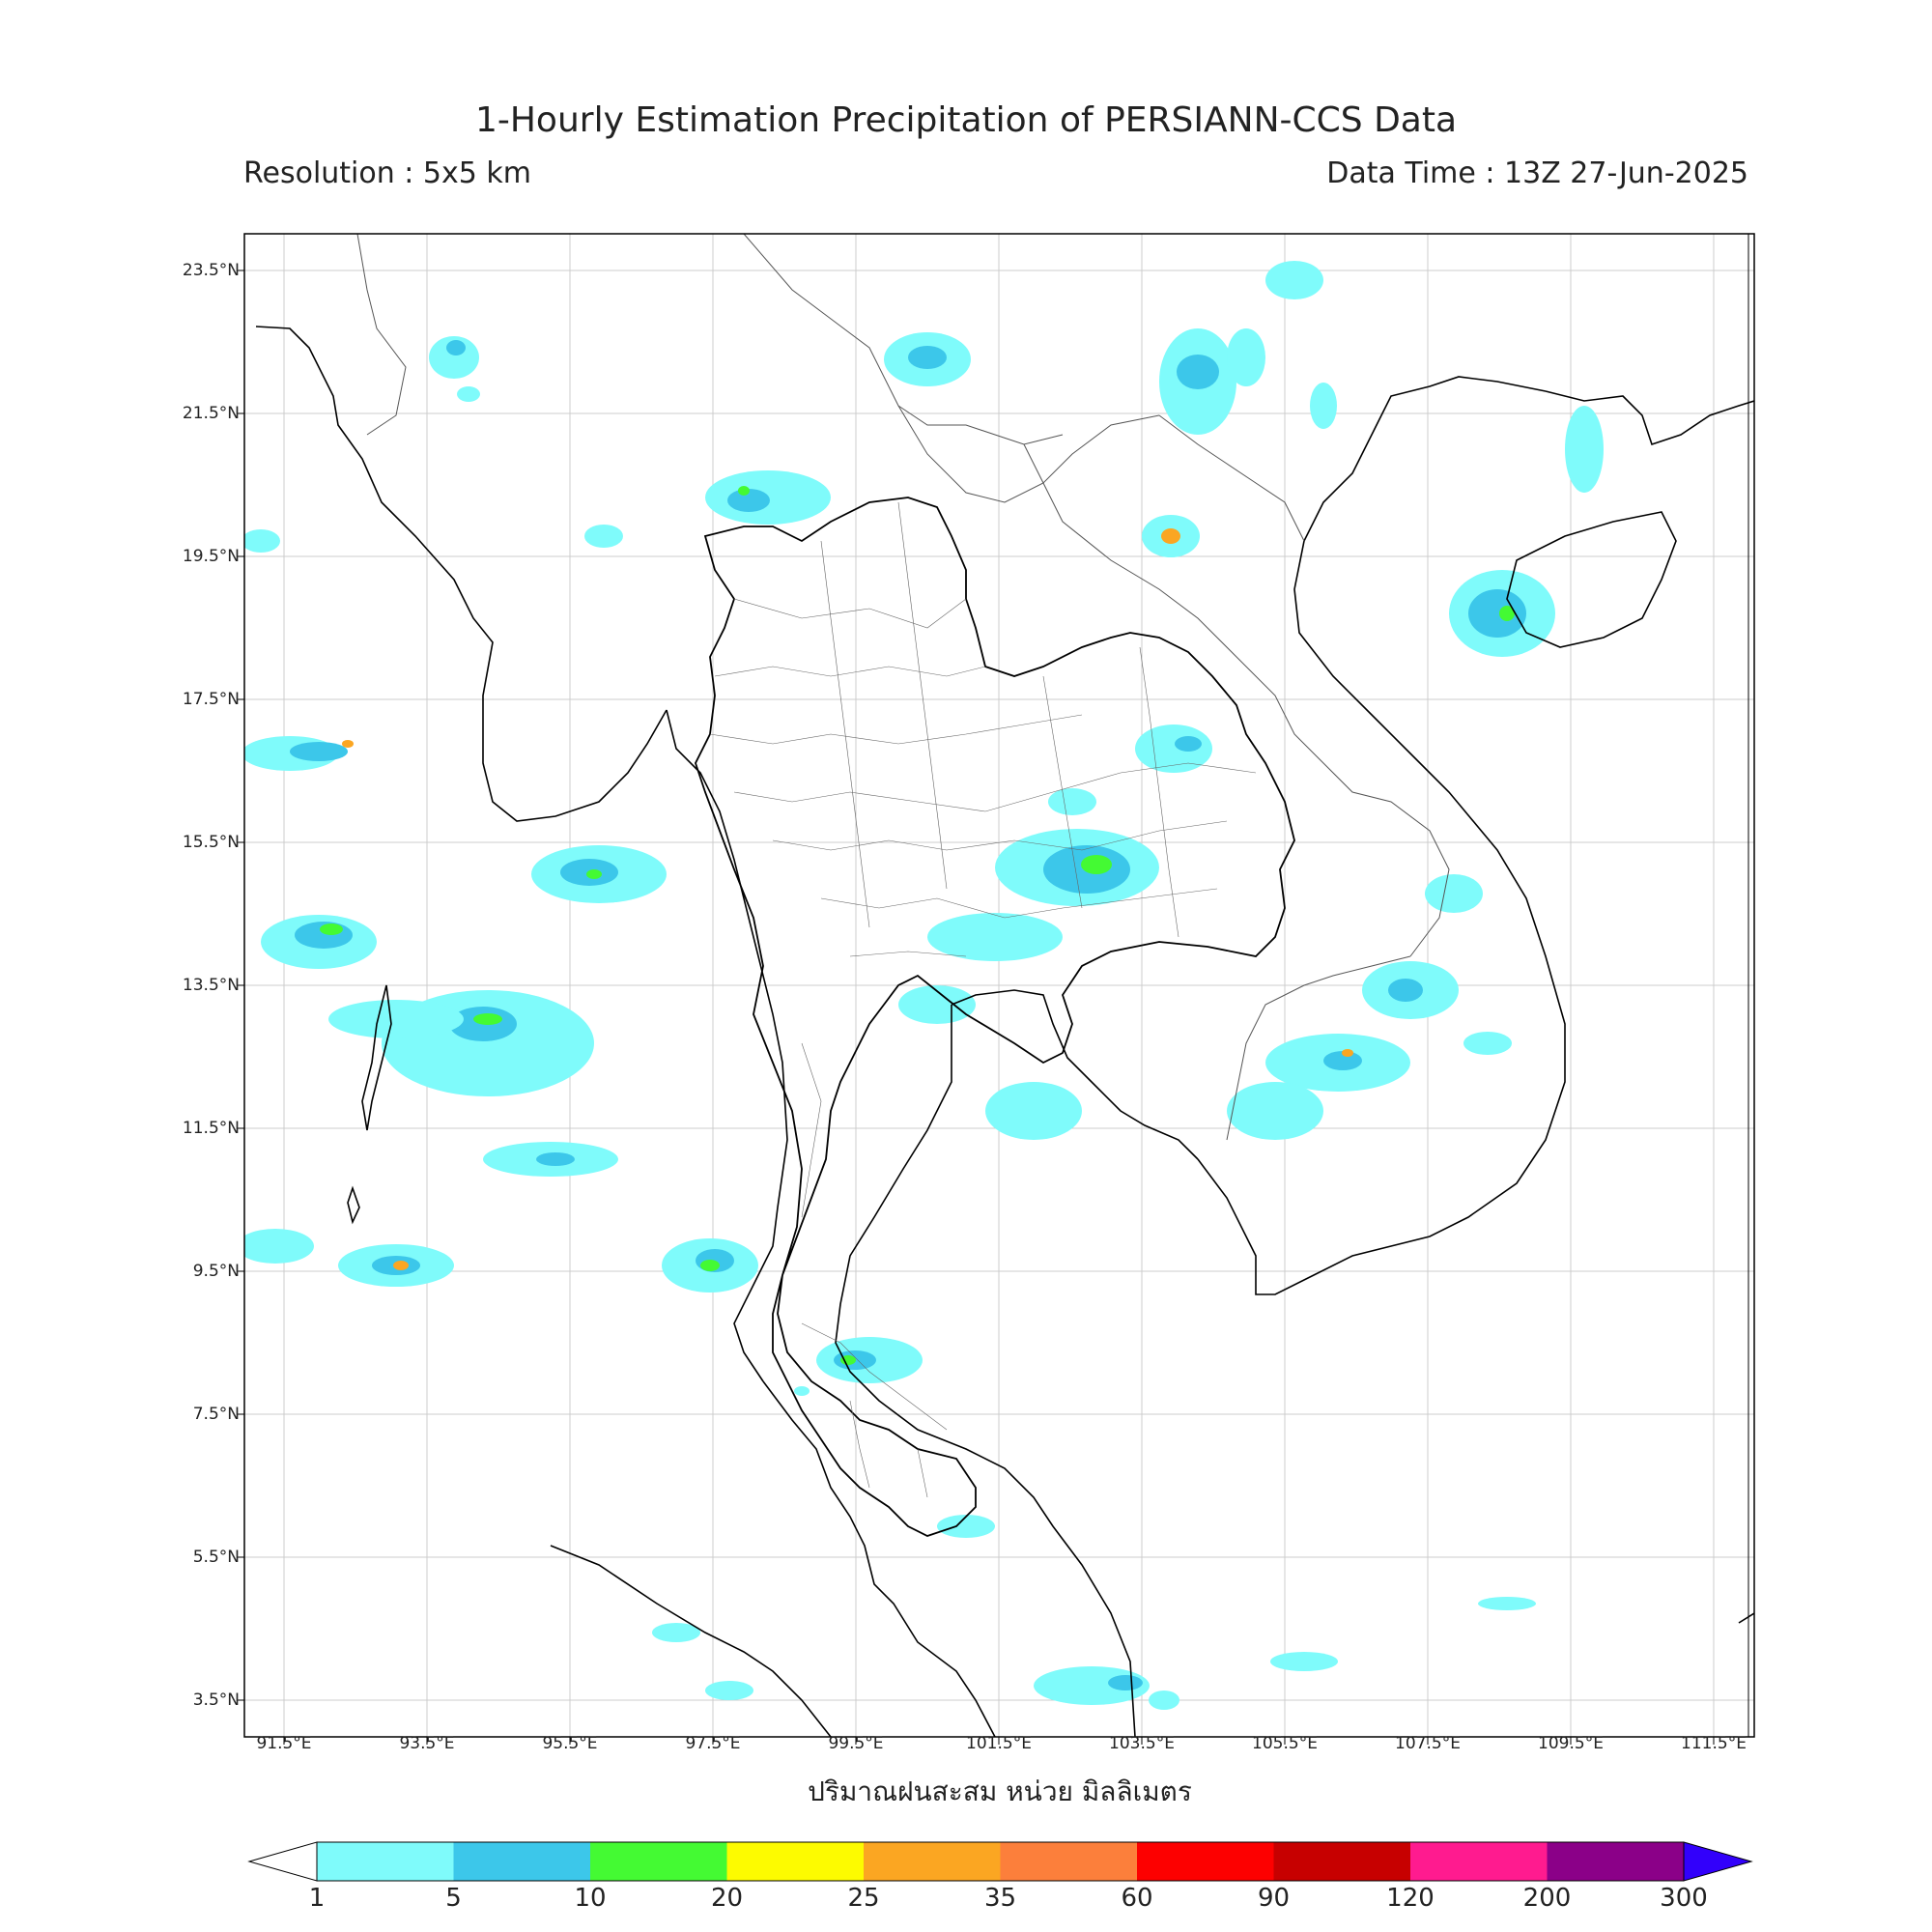 Image resolution: width=1932 pixels, height=1932 pixels. Describe the element at coordinates (387, 173) in the screenshot. I see `resolution-label: Resolution : 5x5 km` at that location.